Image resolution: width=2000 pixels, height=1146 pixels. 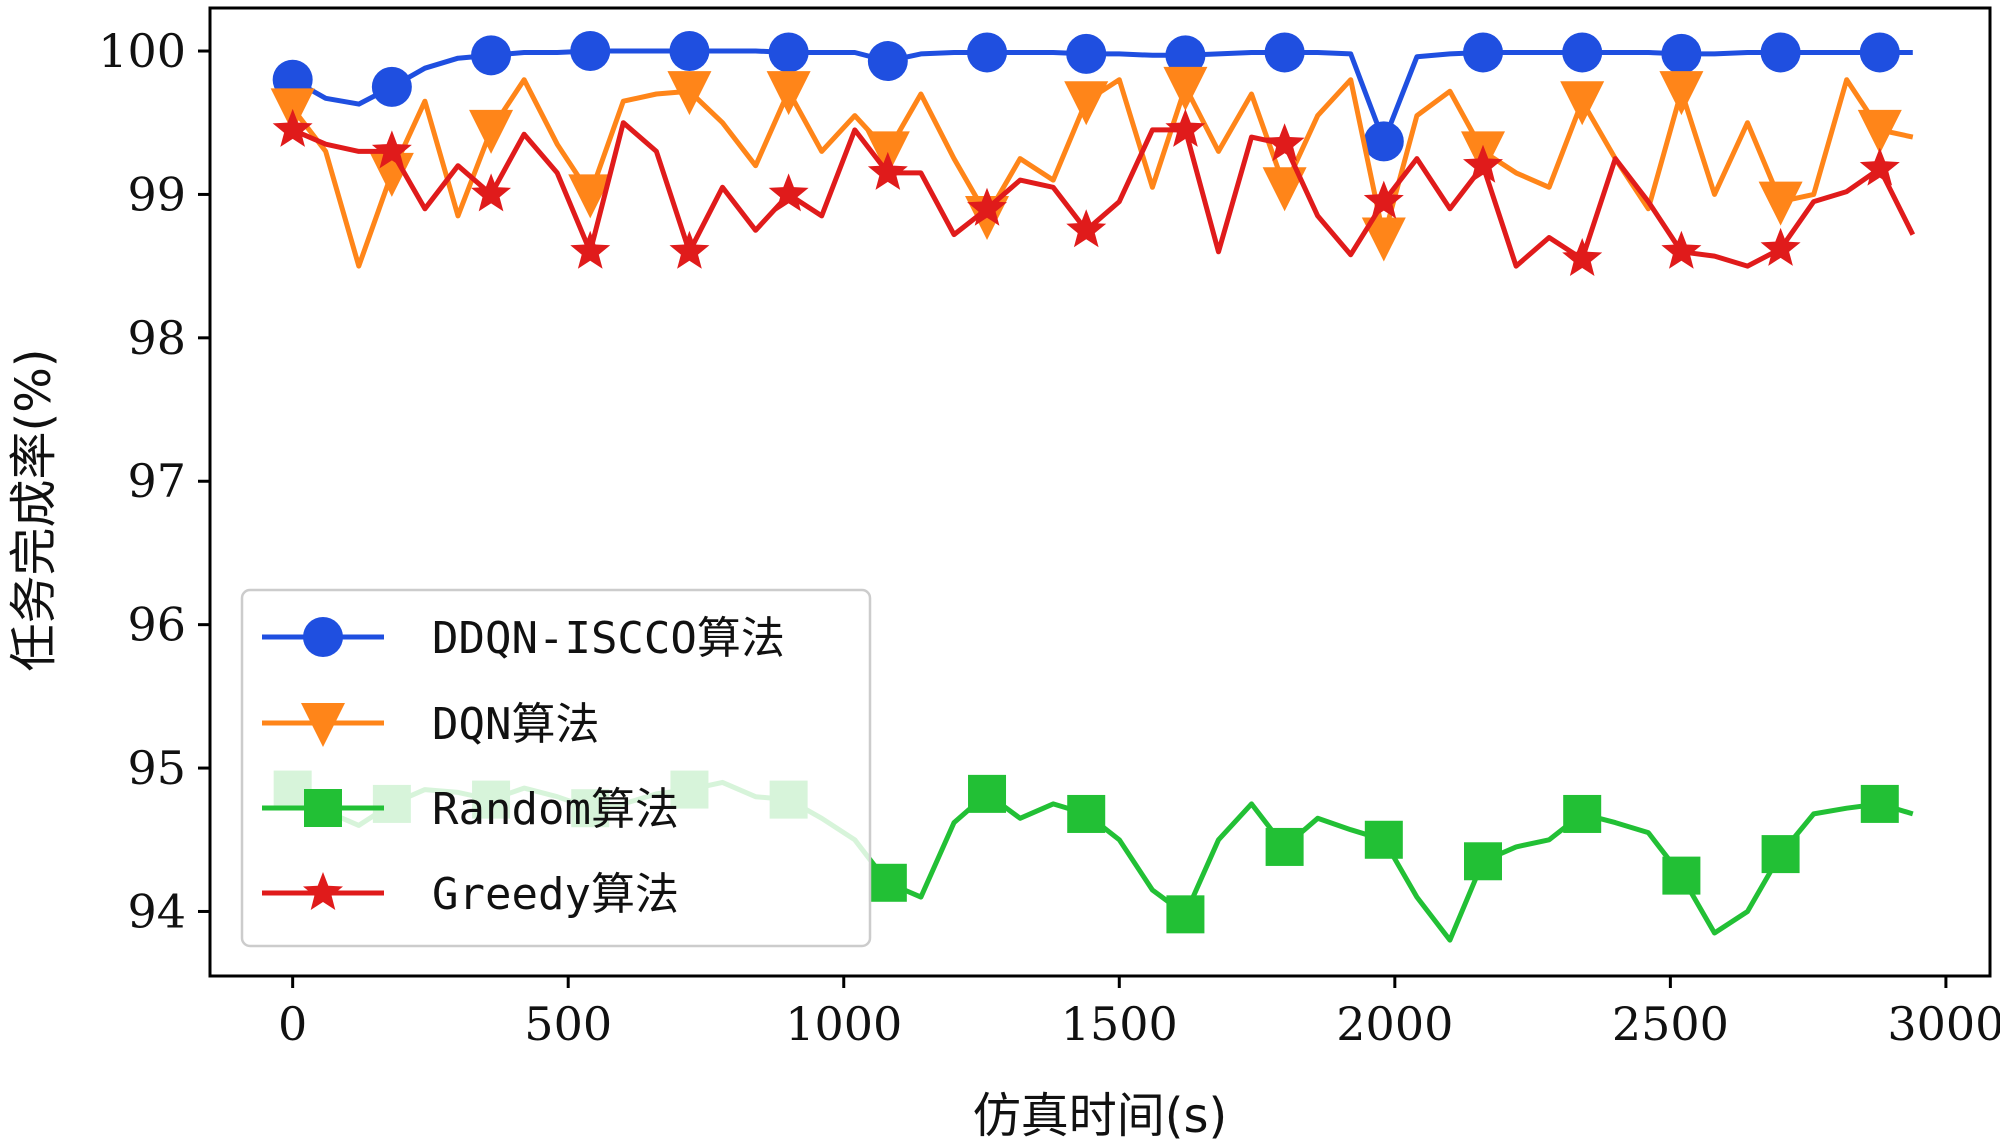 I want to click on legend-label: Random算法, so click(x=555, y=809).